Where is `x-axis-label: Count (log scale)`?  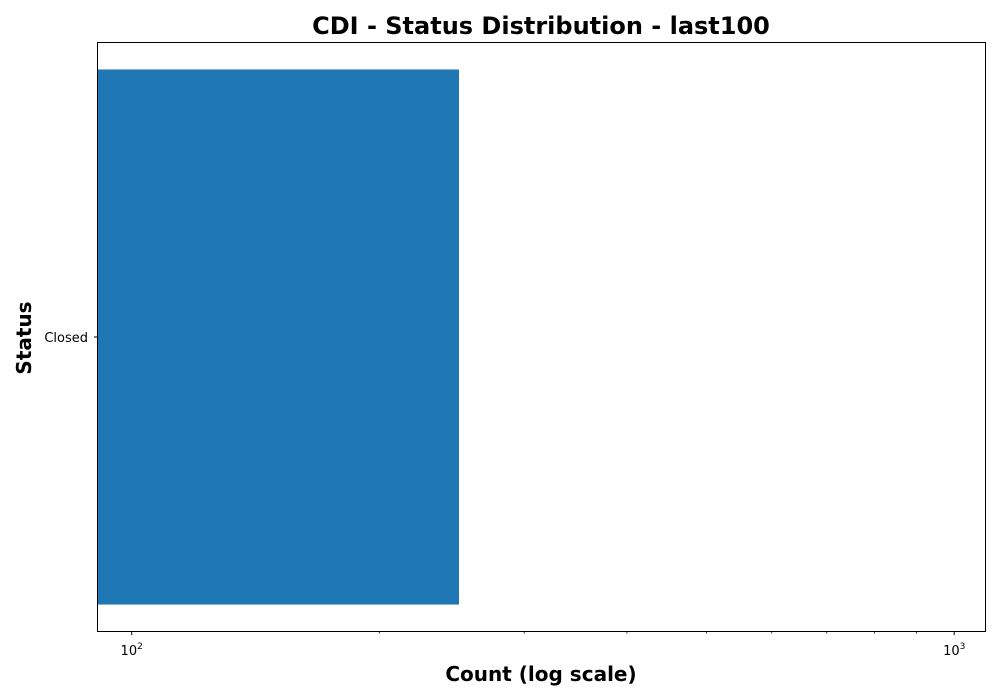
x-axis-label: Count (log scale) is located at coordinates (540, 674).